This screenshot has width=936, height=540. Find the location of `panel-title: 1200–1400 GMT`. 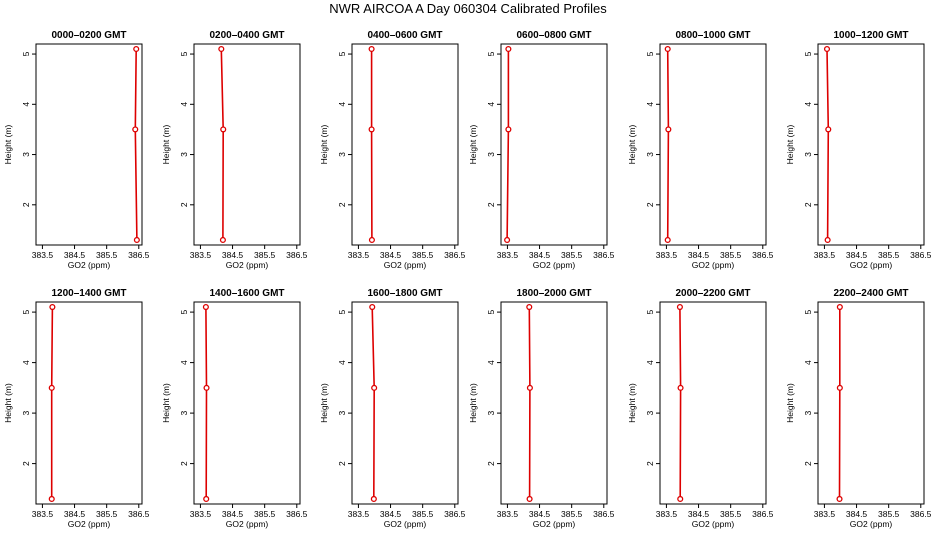

panel-title: 1200–1400 GMT is located at coordinates (88, 293).